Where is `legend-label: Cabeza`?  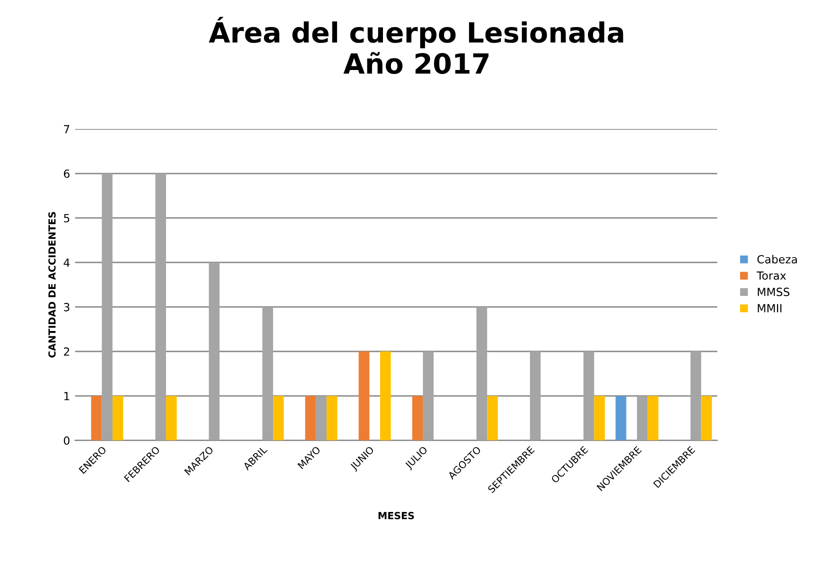 legend-label: Cabeza is located at coordinates (777, 259).